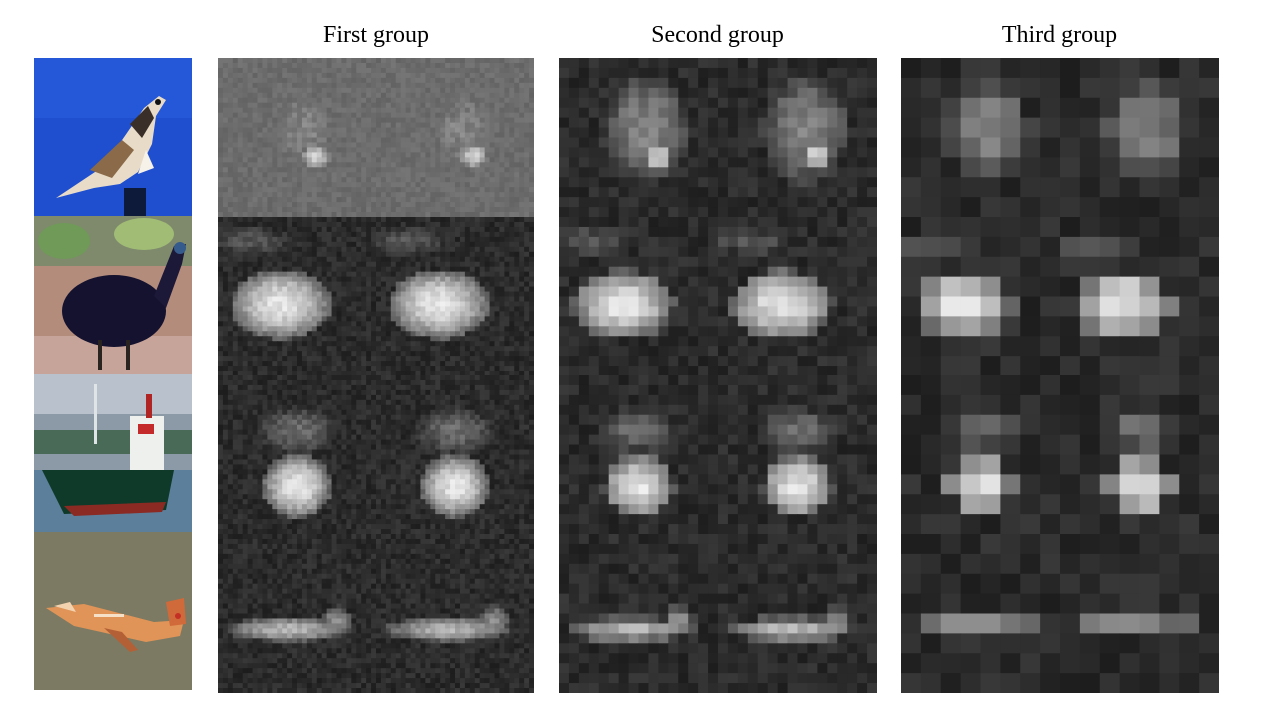 This screenshot has width=1280, height=720. What do you see at coordinates (375, 35) in the screenshot?
I see `header-first-group: First group` at bounding box center [375, 35].